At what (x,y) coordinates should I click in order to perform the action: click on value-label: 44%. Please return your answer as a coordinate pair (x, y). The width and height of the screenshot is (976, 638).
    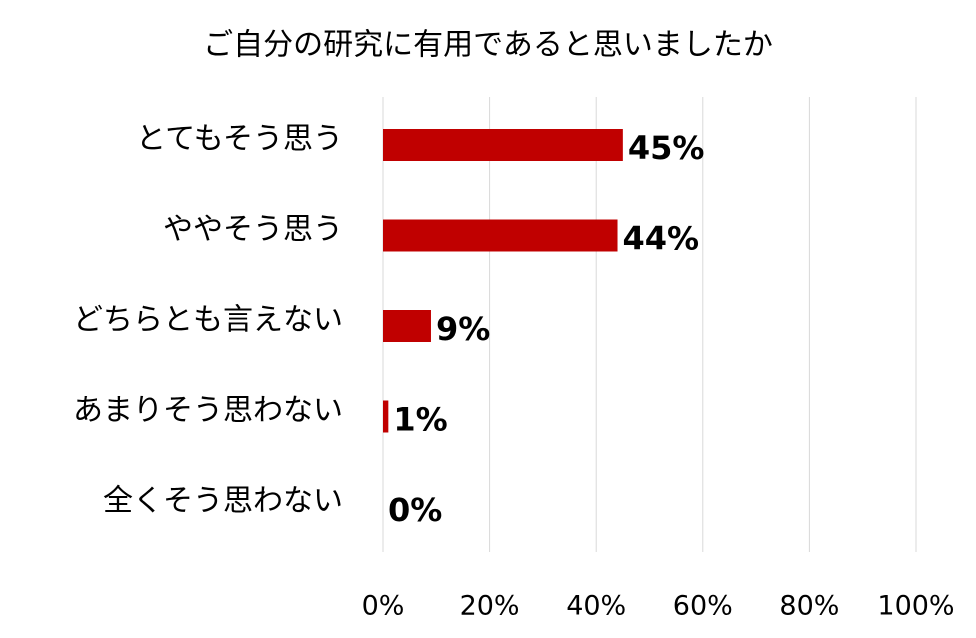
    Looking at the image, I should click on (661, 239).